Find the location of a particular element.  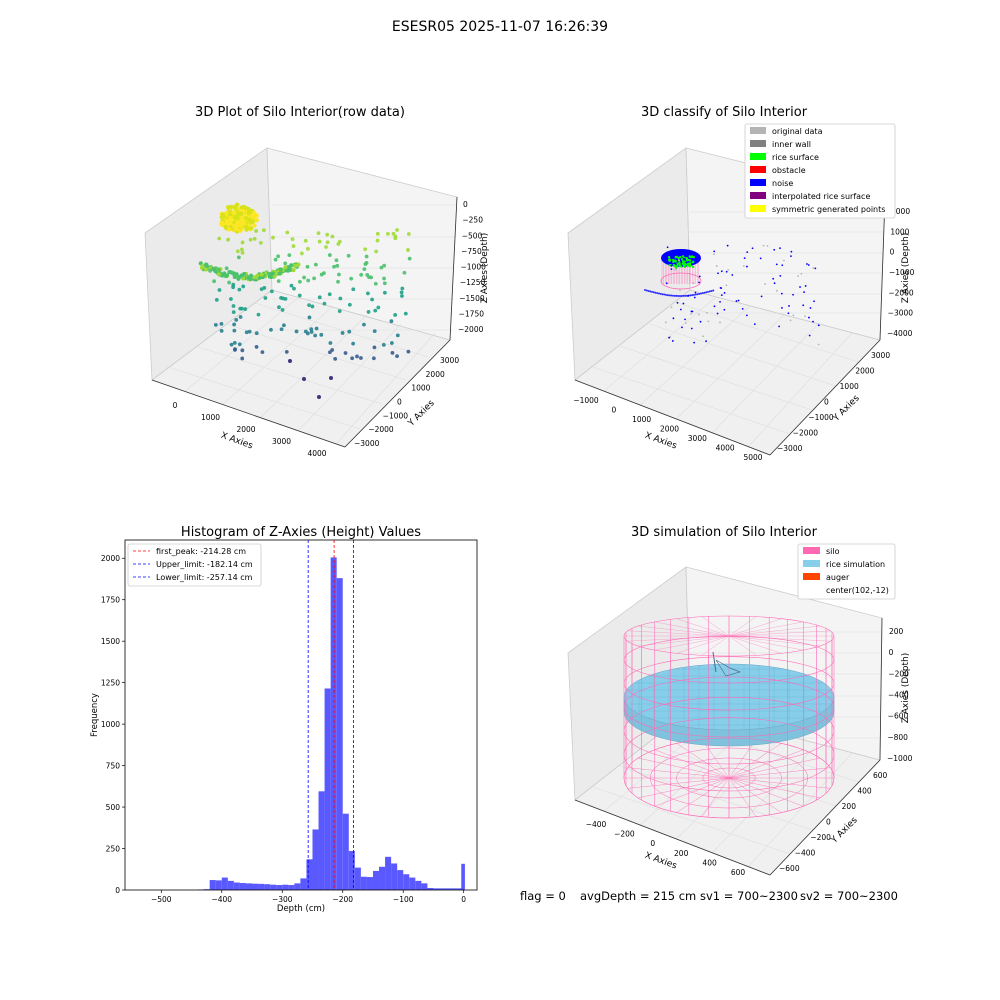

grid-line is located at coordinates (386, 388).